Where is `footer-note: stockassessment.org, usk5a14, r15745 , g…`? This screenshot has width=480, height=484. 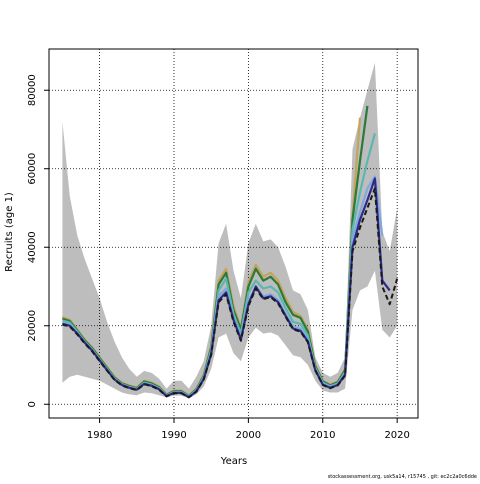
footer-note: stockassessment.org, usk5a14, r15745 , g… is located at coordinates (402, 477).